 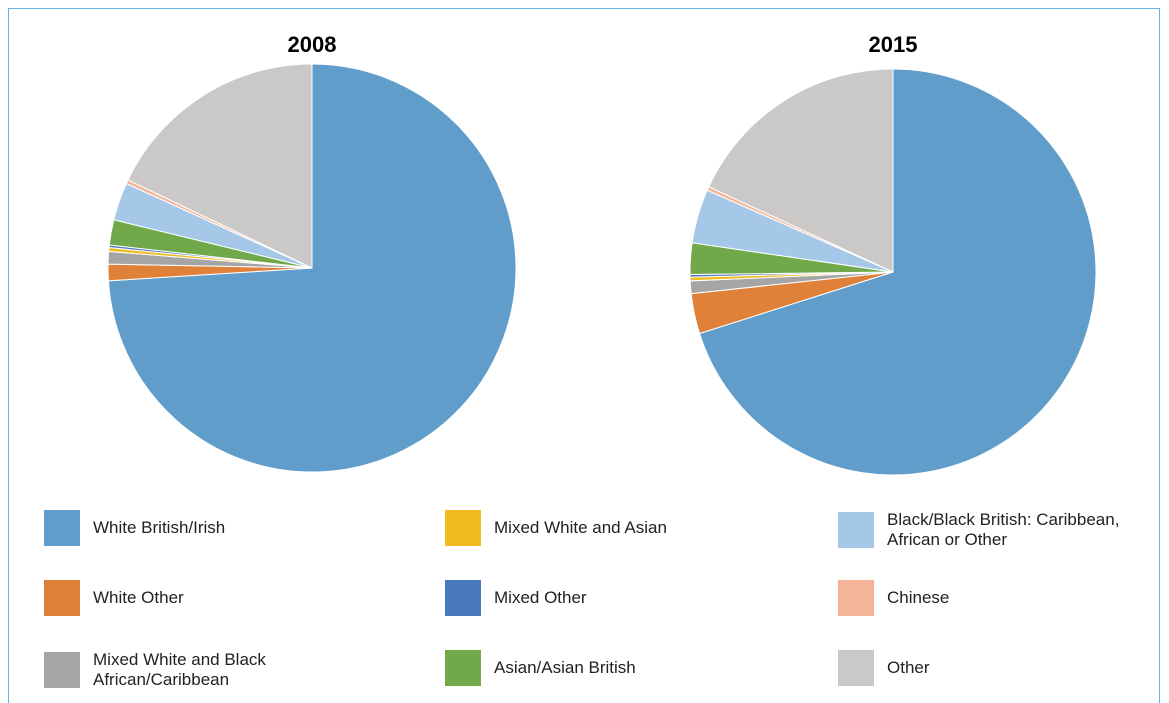 What do you see at coordinates (138, 597) in the screenshot?
I see `legend-label: White Other` at bounding box center [138, 597].